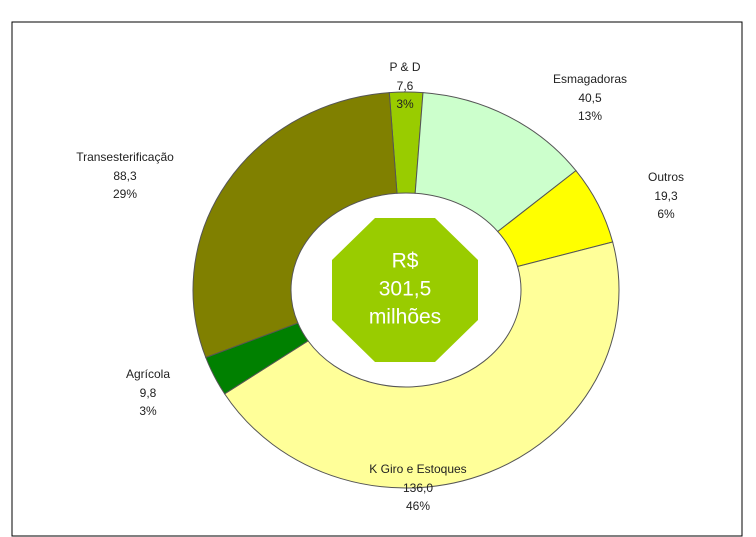 This screenshot has height=537, width=756. I want to click on center-label: R$, so click(405, 261).